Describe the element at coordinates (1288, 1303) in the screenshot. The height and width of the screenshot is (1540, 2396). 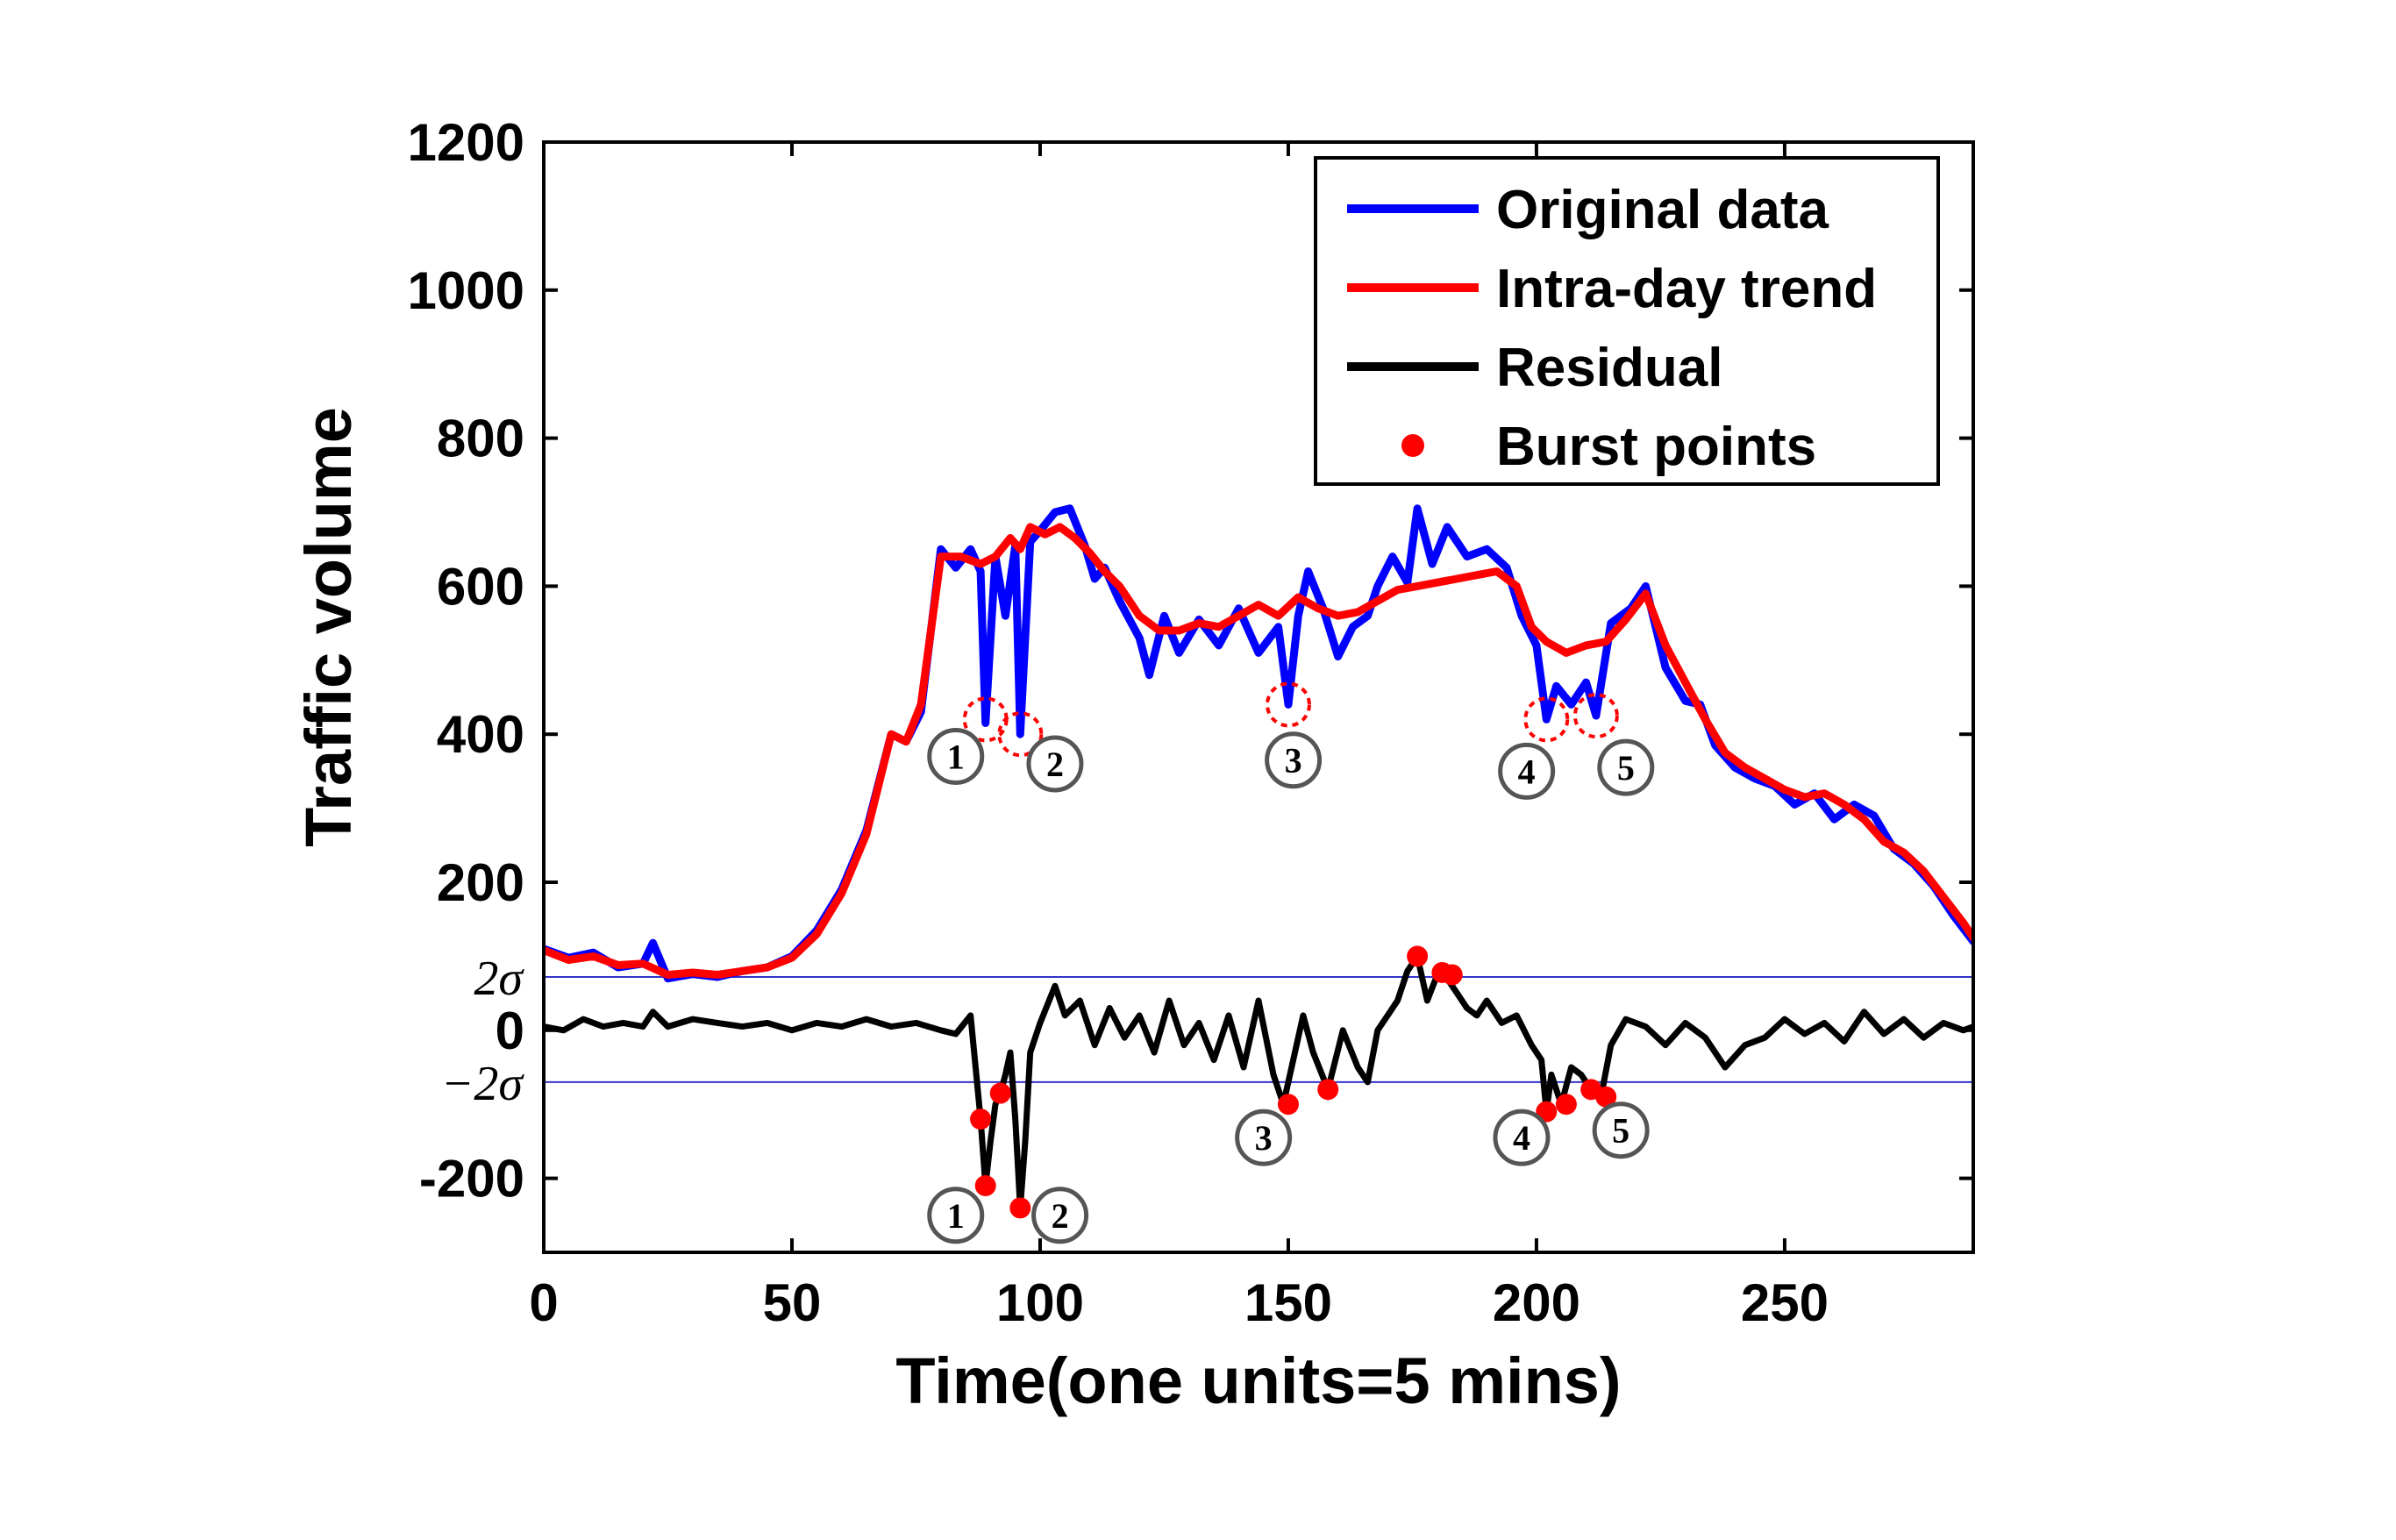
I see `x-tick-label-4: 150` at that location.